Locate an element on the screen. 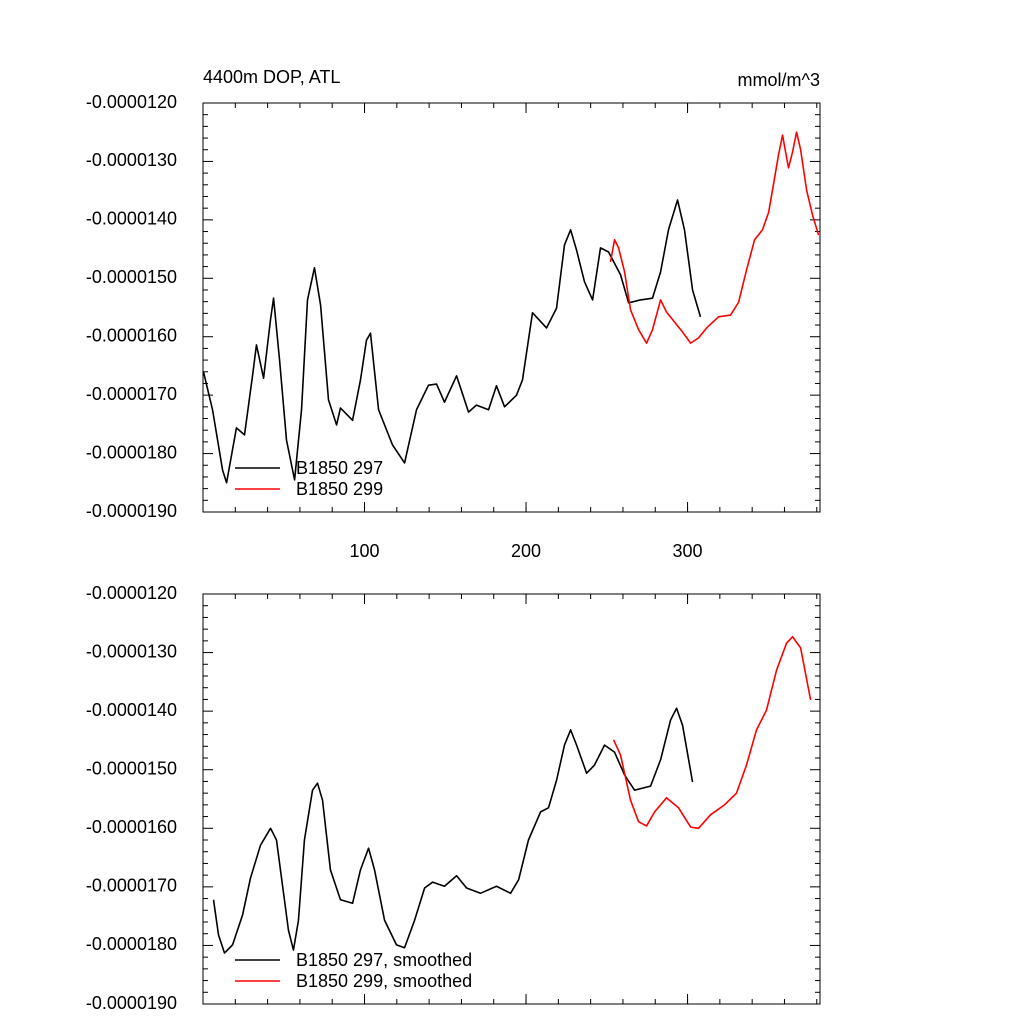 Image resolution: width=1024 pixels, height=1024 pixels. legend-label: B1850 299, smoothed is located at coordinates (384, 981).